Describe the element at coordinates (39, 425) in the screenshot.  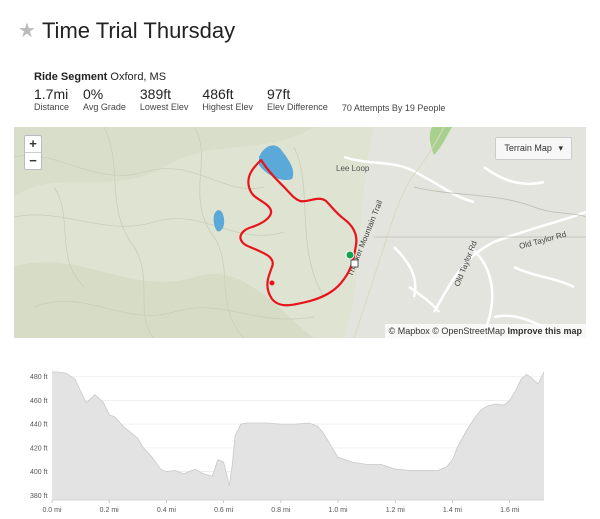
I see `y-tick-label: 440 ft` at that location.